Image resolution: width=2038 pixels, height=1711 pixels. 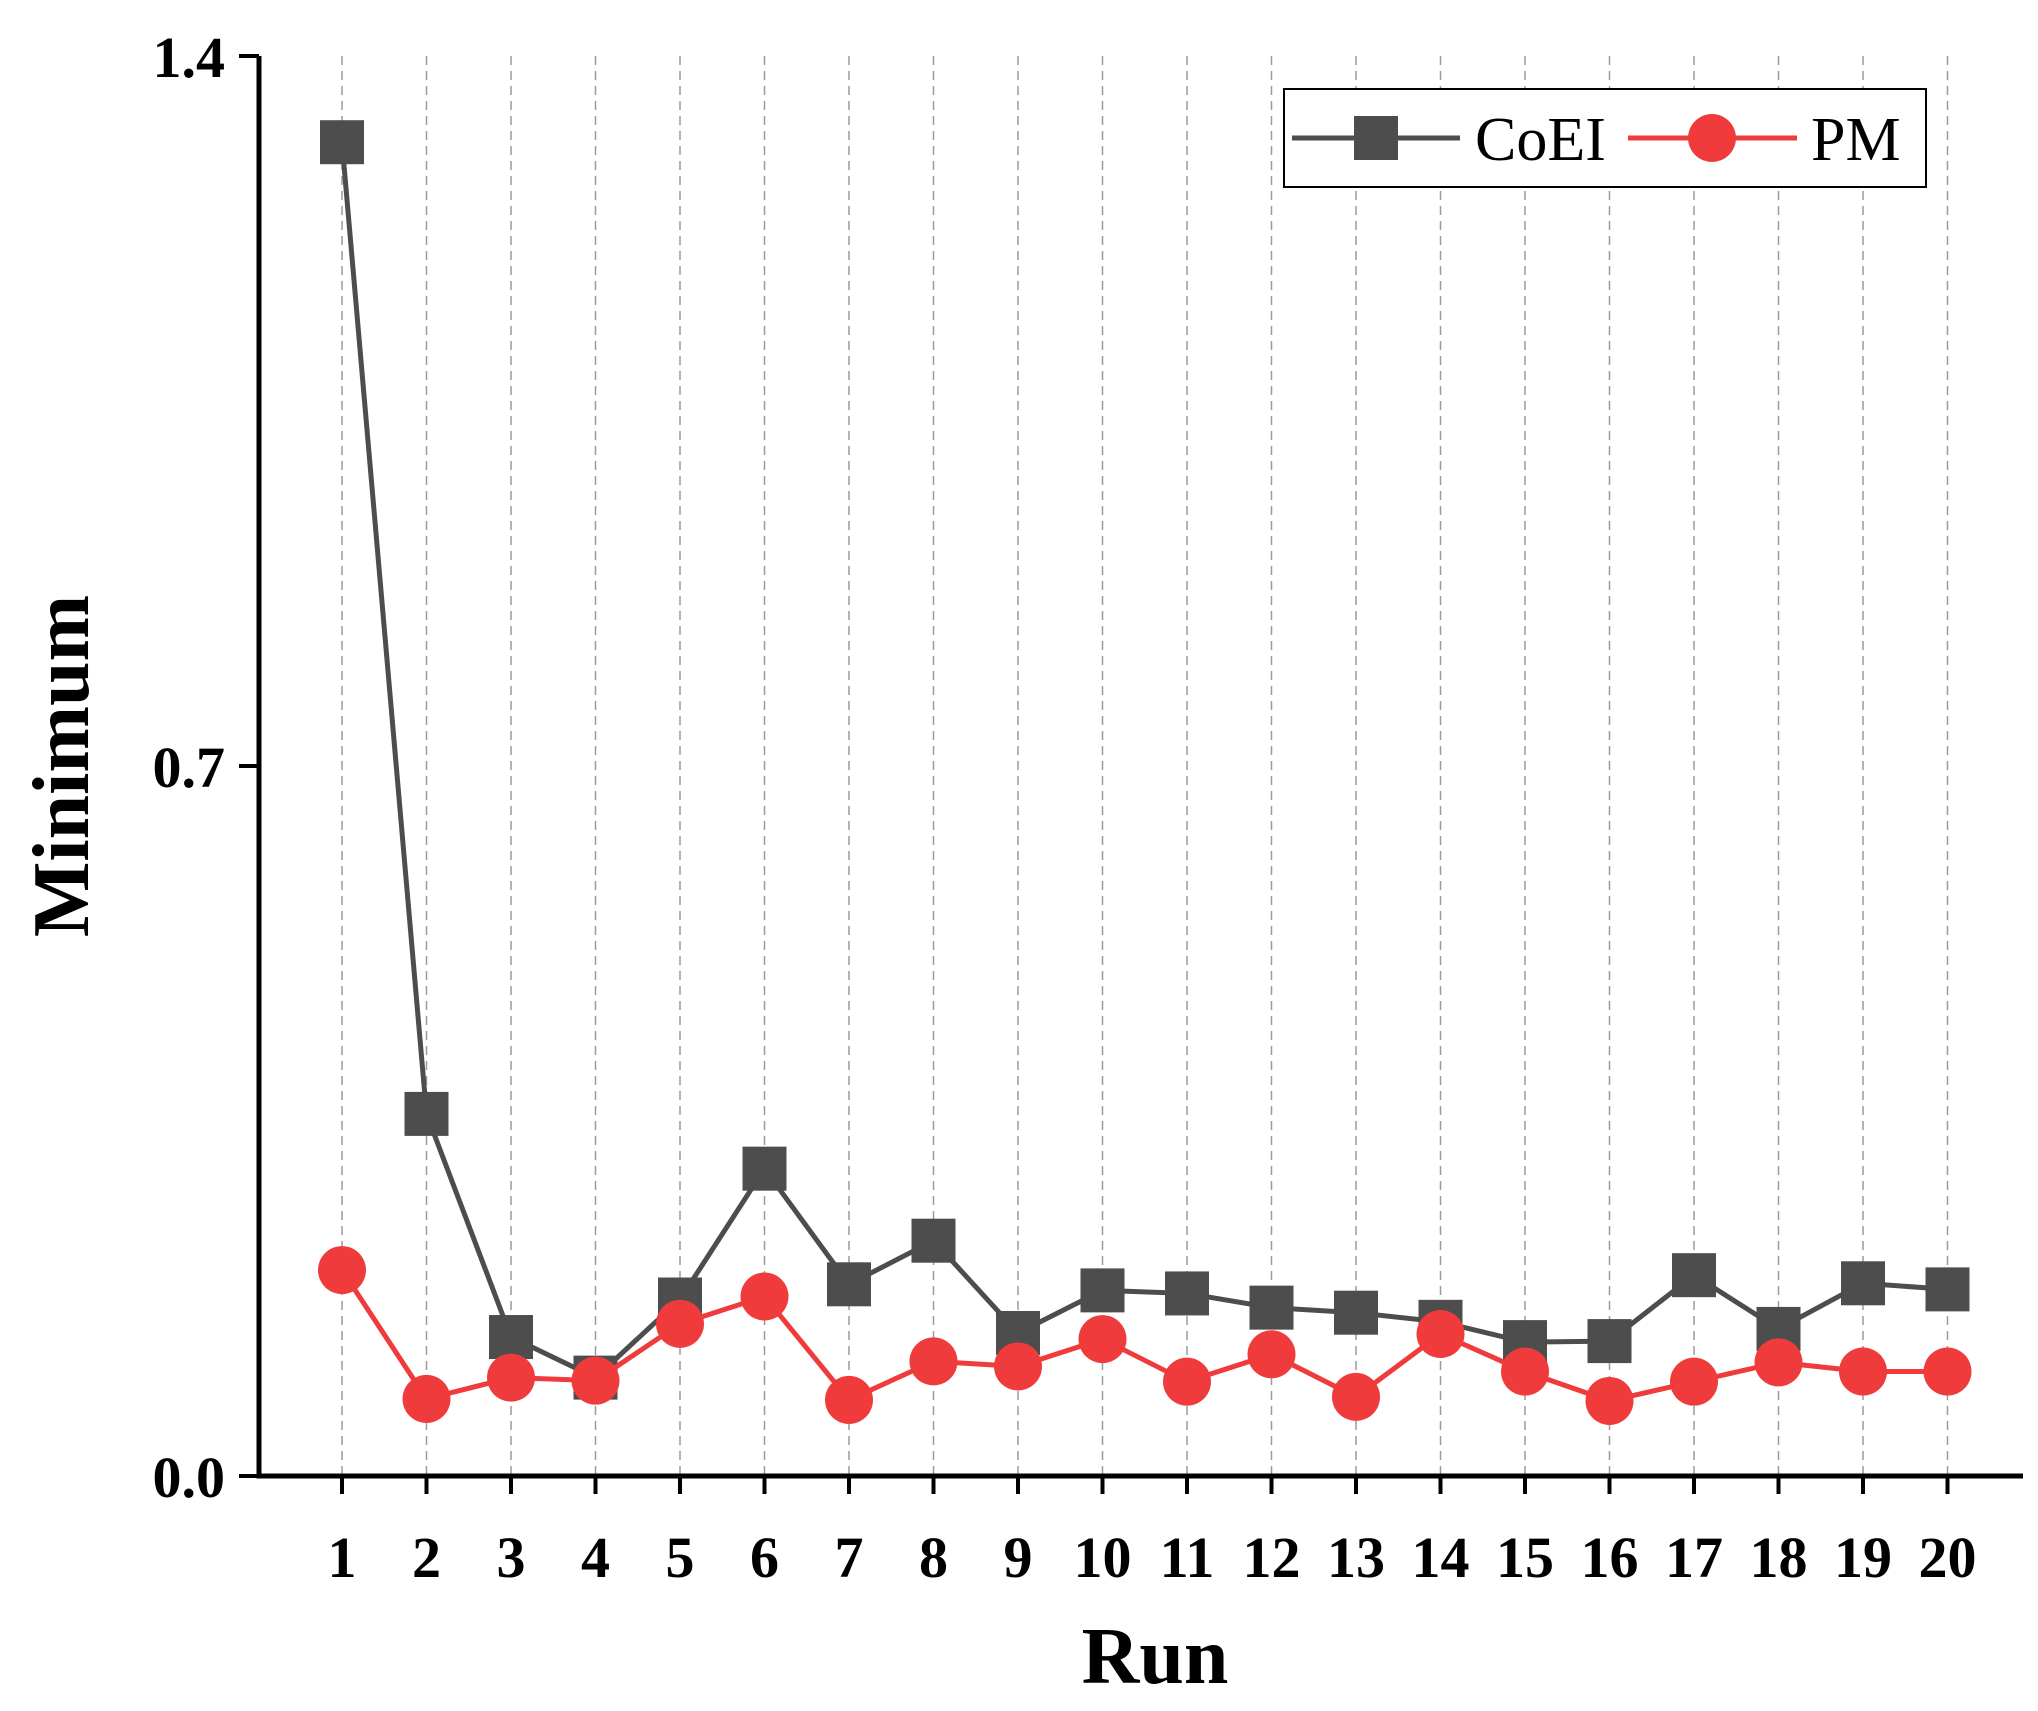 I want to click on x-tick-label-7: 7, so click(x=849, y=1557).